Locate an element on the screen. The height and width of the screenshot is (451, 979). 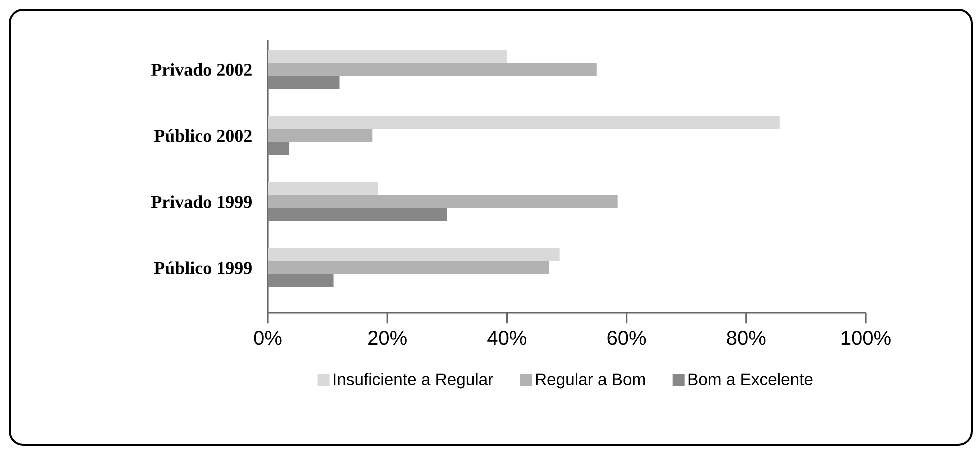
x-tick-label: 80% is located at coordinates (746, 338).